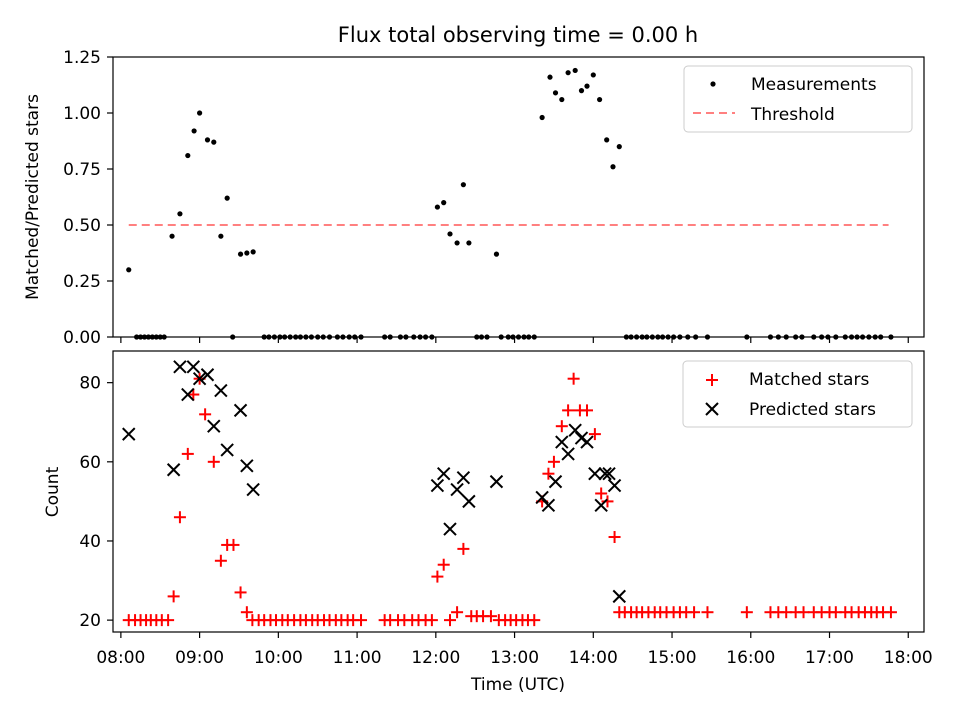 This screenshot has width=960, height=720. Describe the element at coordinates (90, 621) in the screenshot. I see `bottom-y-tick-label: 20` at that location.